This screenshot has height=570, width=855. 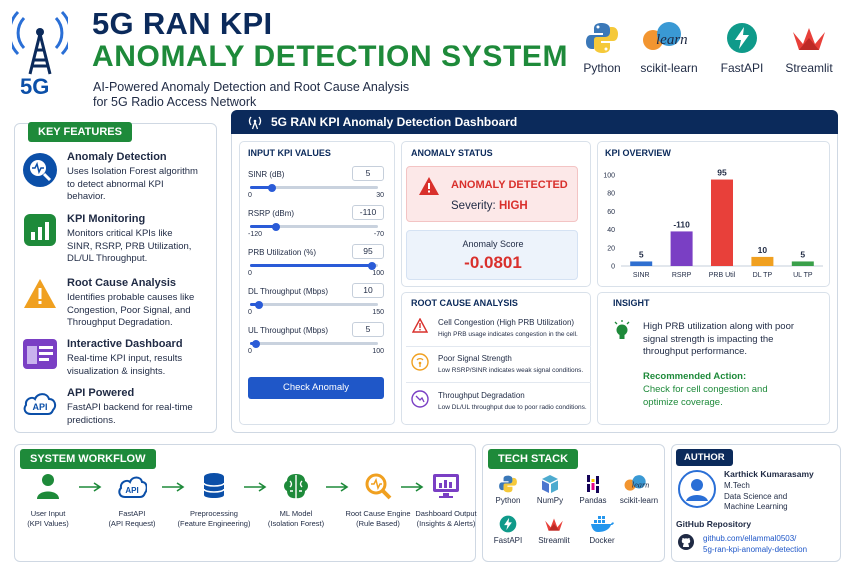 I want to click on workflow-step-label: FastAPI, so click(x=132, y=513).